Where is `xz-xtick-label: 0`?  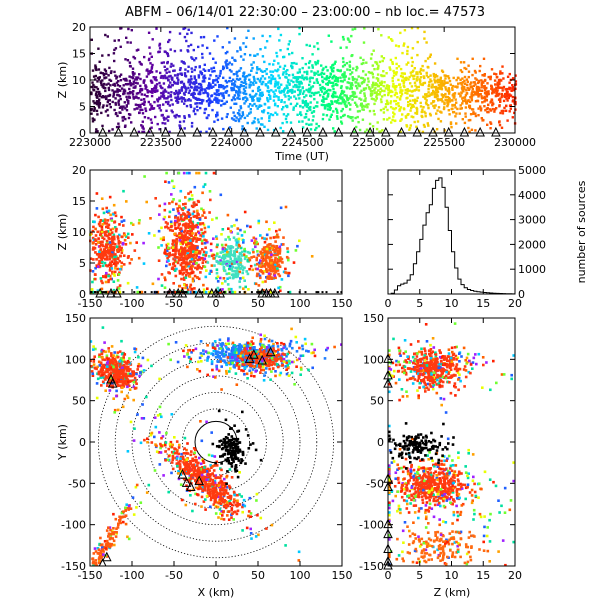
xz-xtick-label: 0 is located at coordinates (216, 303).